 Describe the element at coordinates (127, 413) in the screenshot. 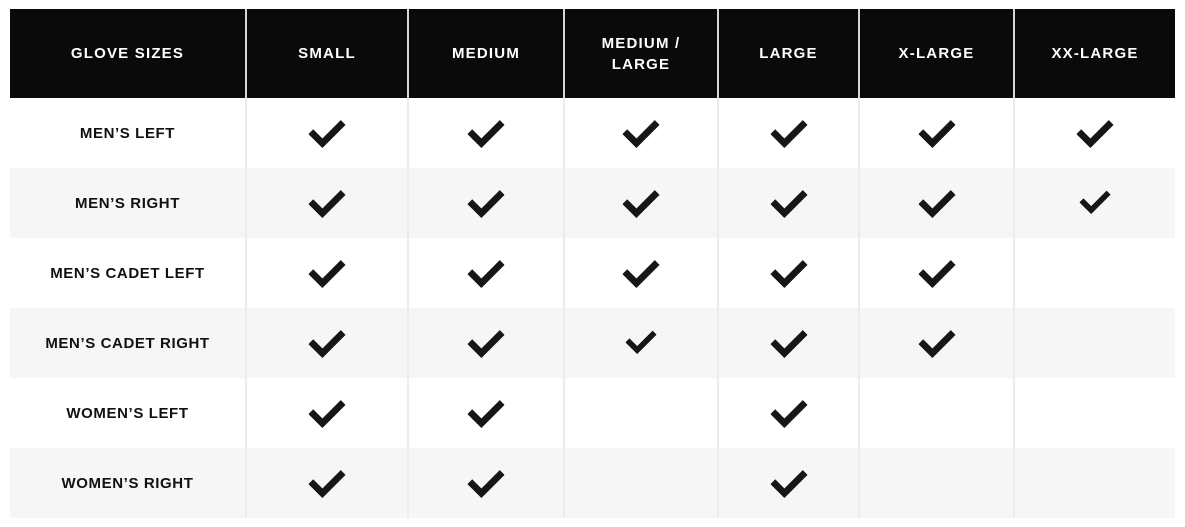

I see `row-label-womens-left: WOMEN’S LEFT` at that location.